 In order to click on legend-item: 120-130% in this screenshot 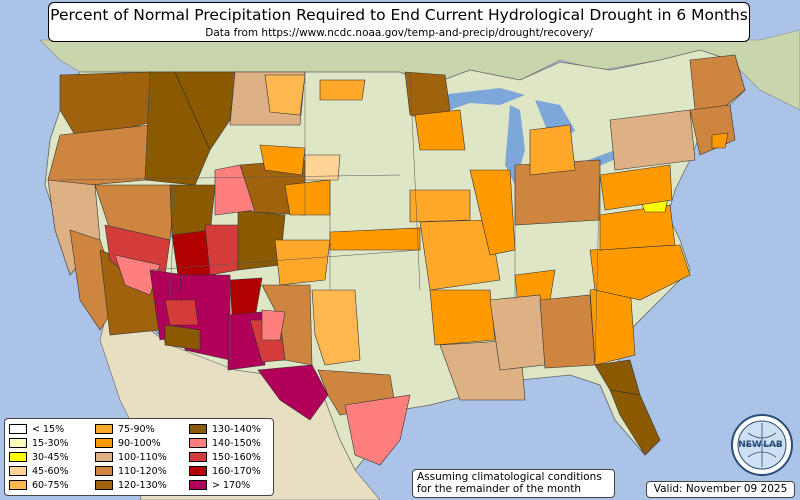, I will do `click(142, 485)`.